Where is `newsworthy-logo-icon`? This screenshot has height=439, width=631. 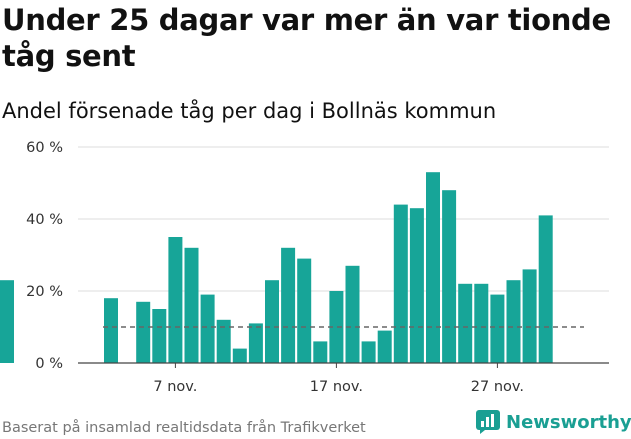 newsworthy-logo-icon is located at coordinates (488, 422).